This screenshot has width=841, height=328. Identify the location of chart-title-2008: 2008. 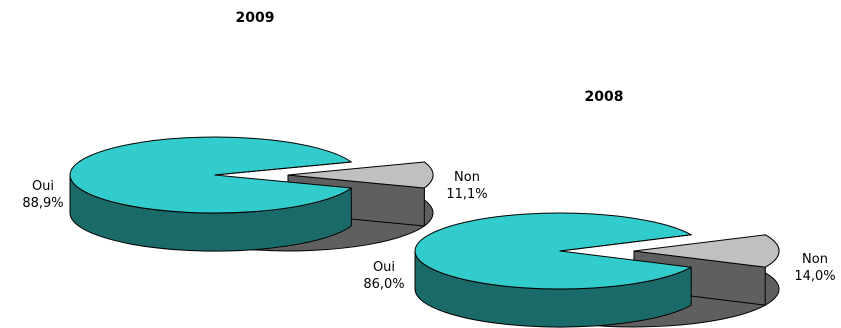
(604, 97).